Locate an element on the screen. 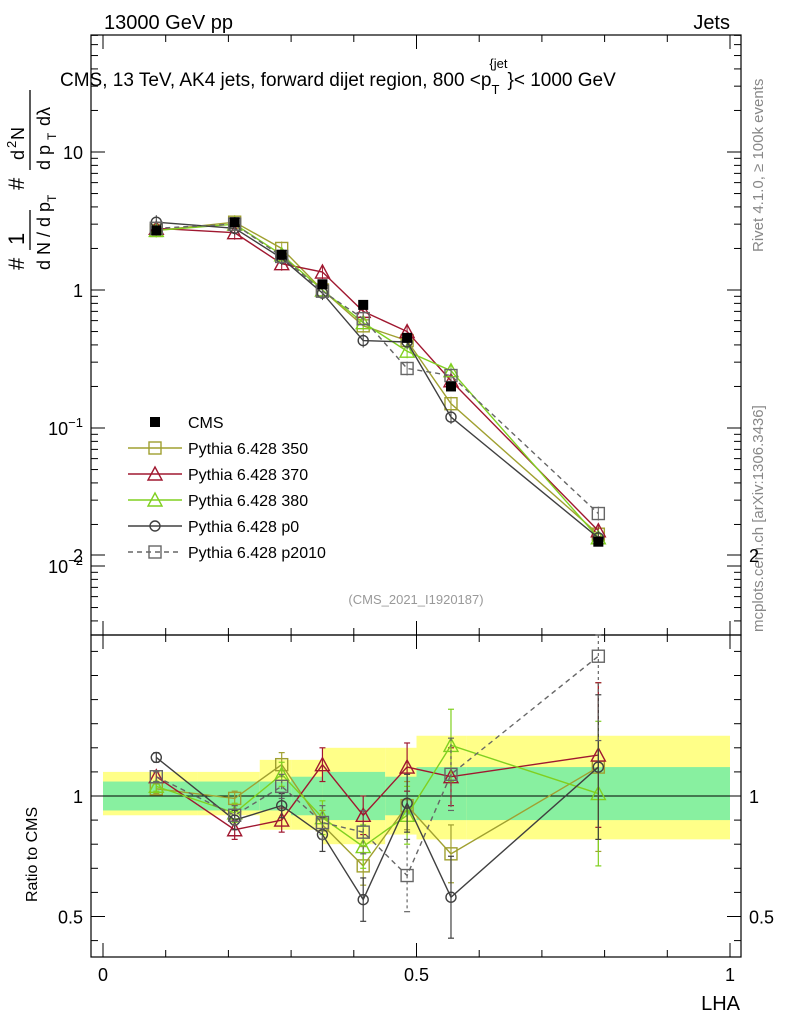 Image resolution: width=786 pixels, height=1024 pixels. x-tick-label: 0.5 is located at coordinates (416, 975).